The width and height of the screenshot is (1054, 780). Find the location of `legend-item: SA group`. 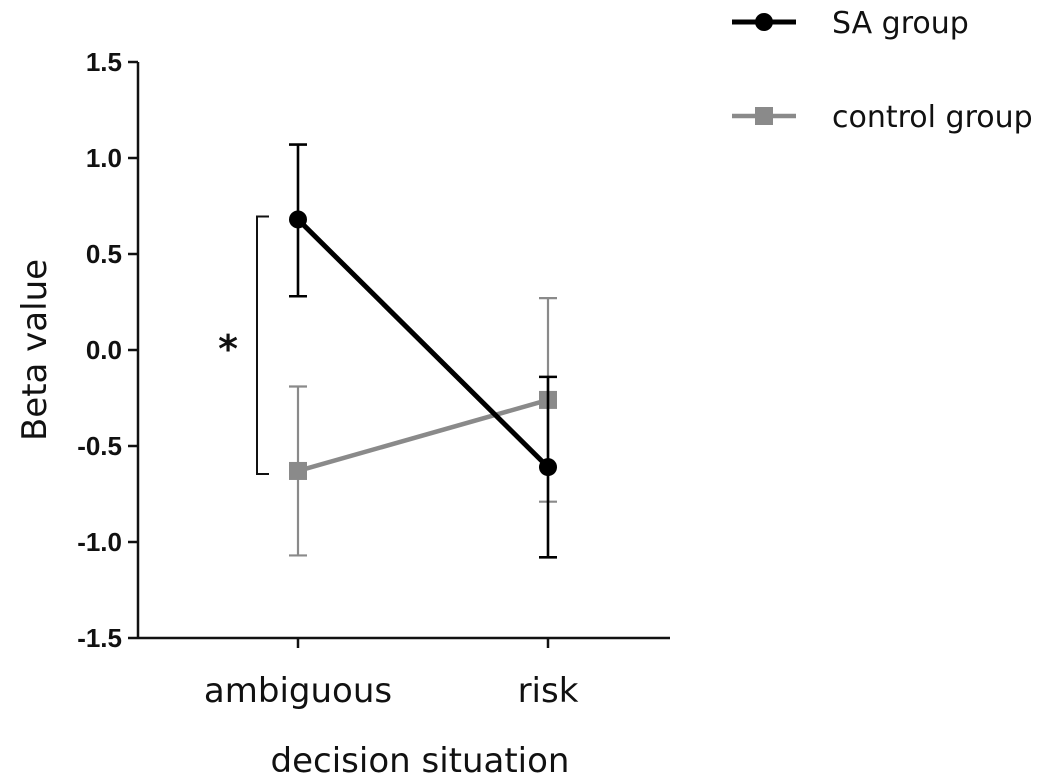

legend-item: SA group is located at coordinates (850, 23).